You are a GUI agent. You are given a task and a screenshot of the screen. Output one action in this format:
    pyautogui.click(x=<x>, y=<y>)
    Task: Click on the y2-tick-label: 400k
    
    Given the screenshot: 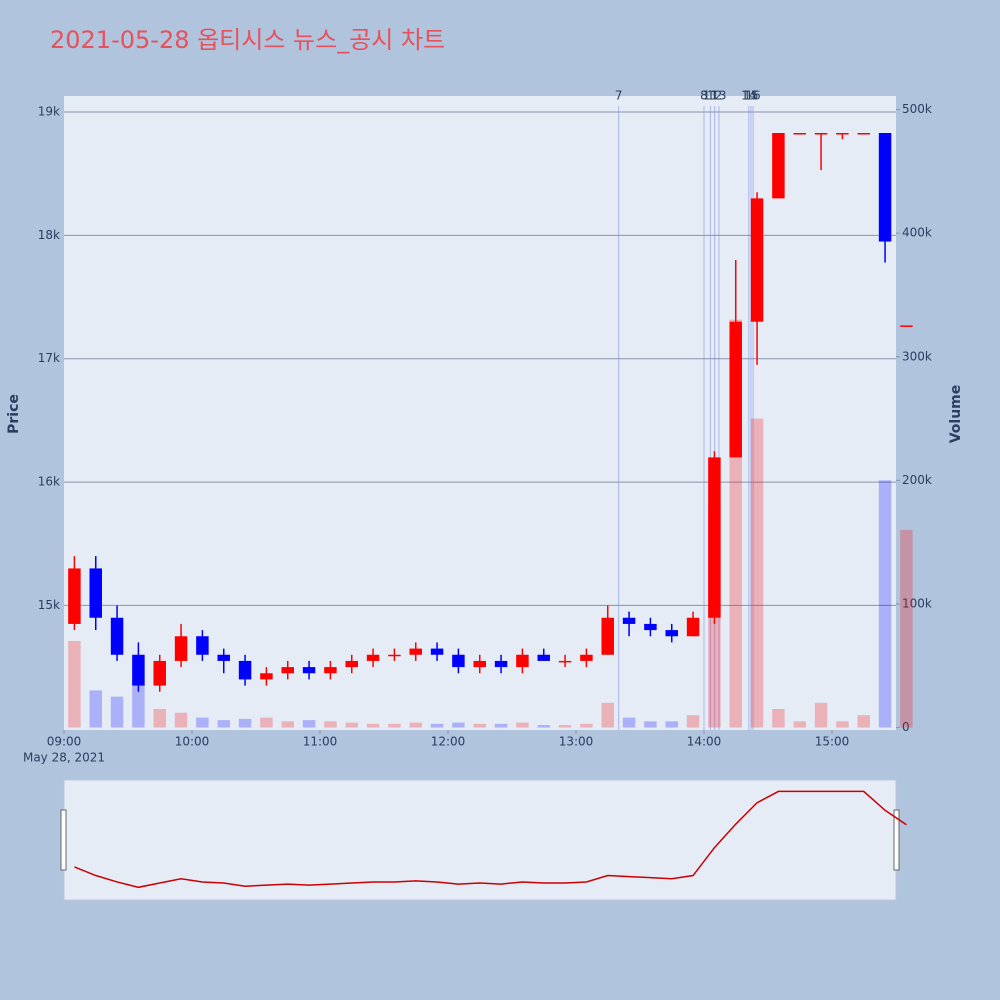 What is the action you would take?
    pyautogui.click(x=917, y=233)
    